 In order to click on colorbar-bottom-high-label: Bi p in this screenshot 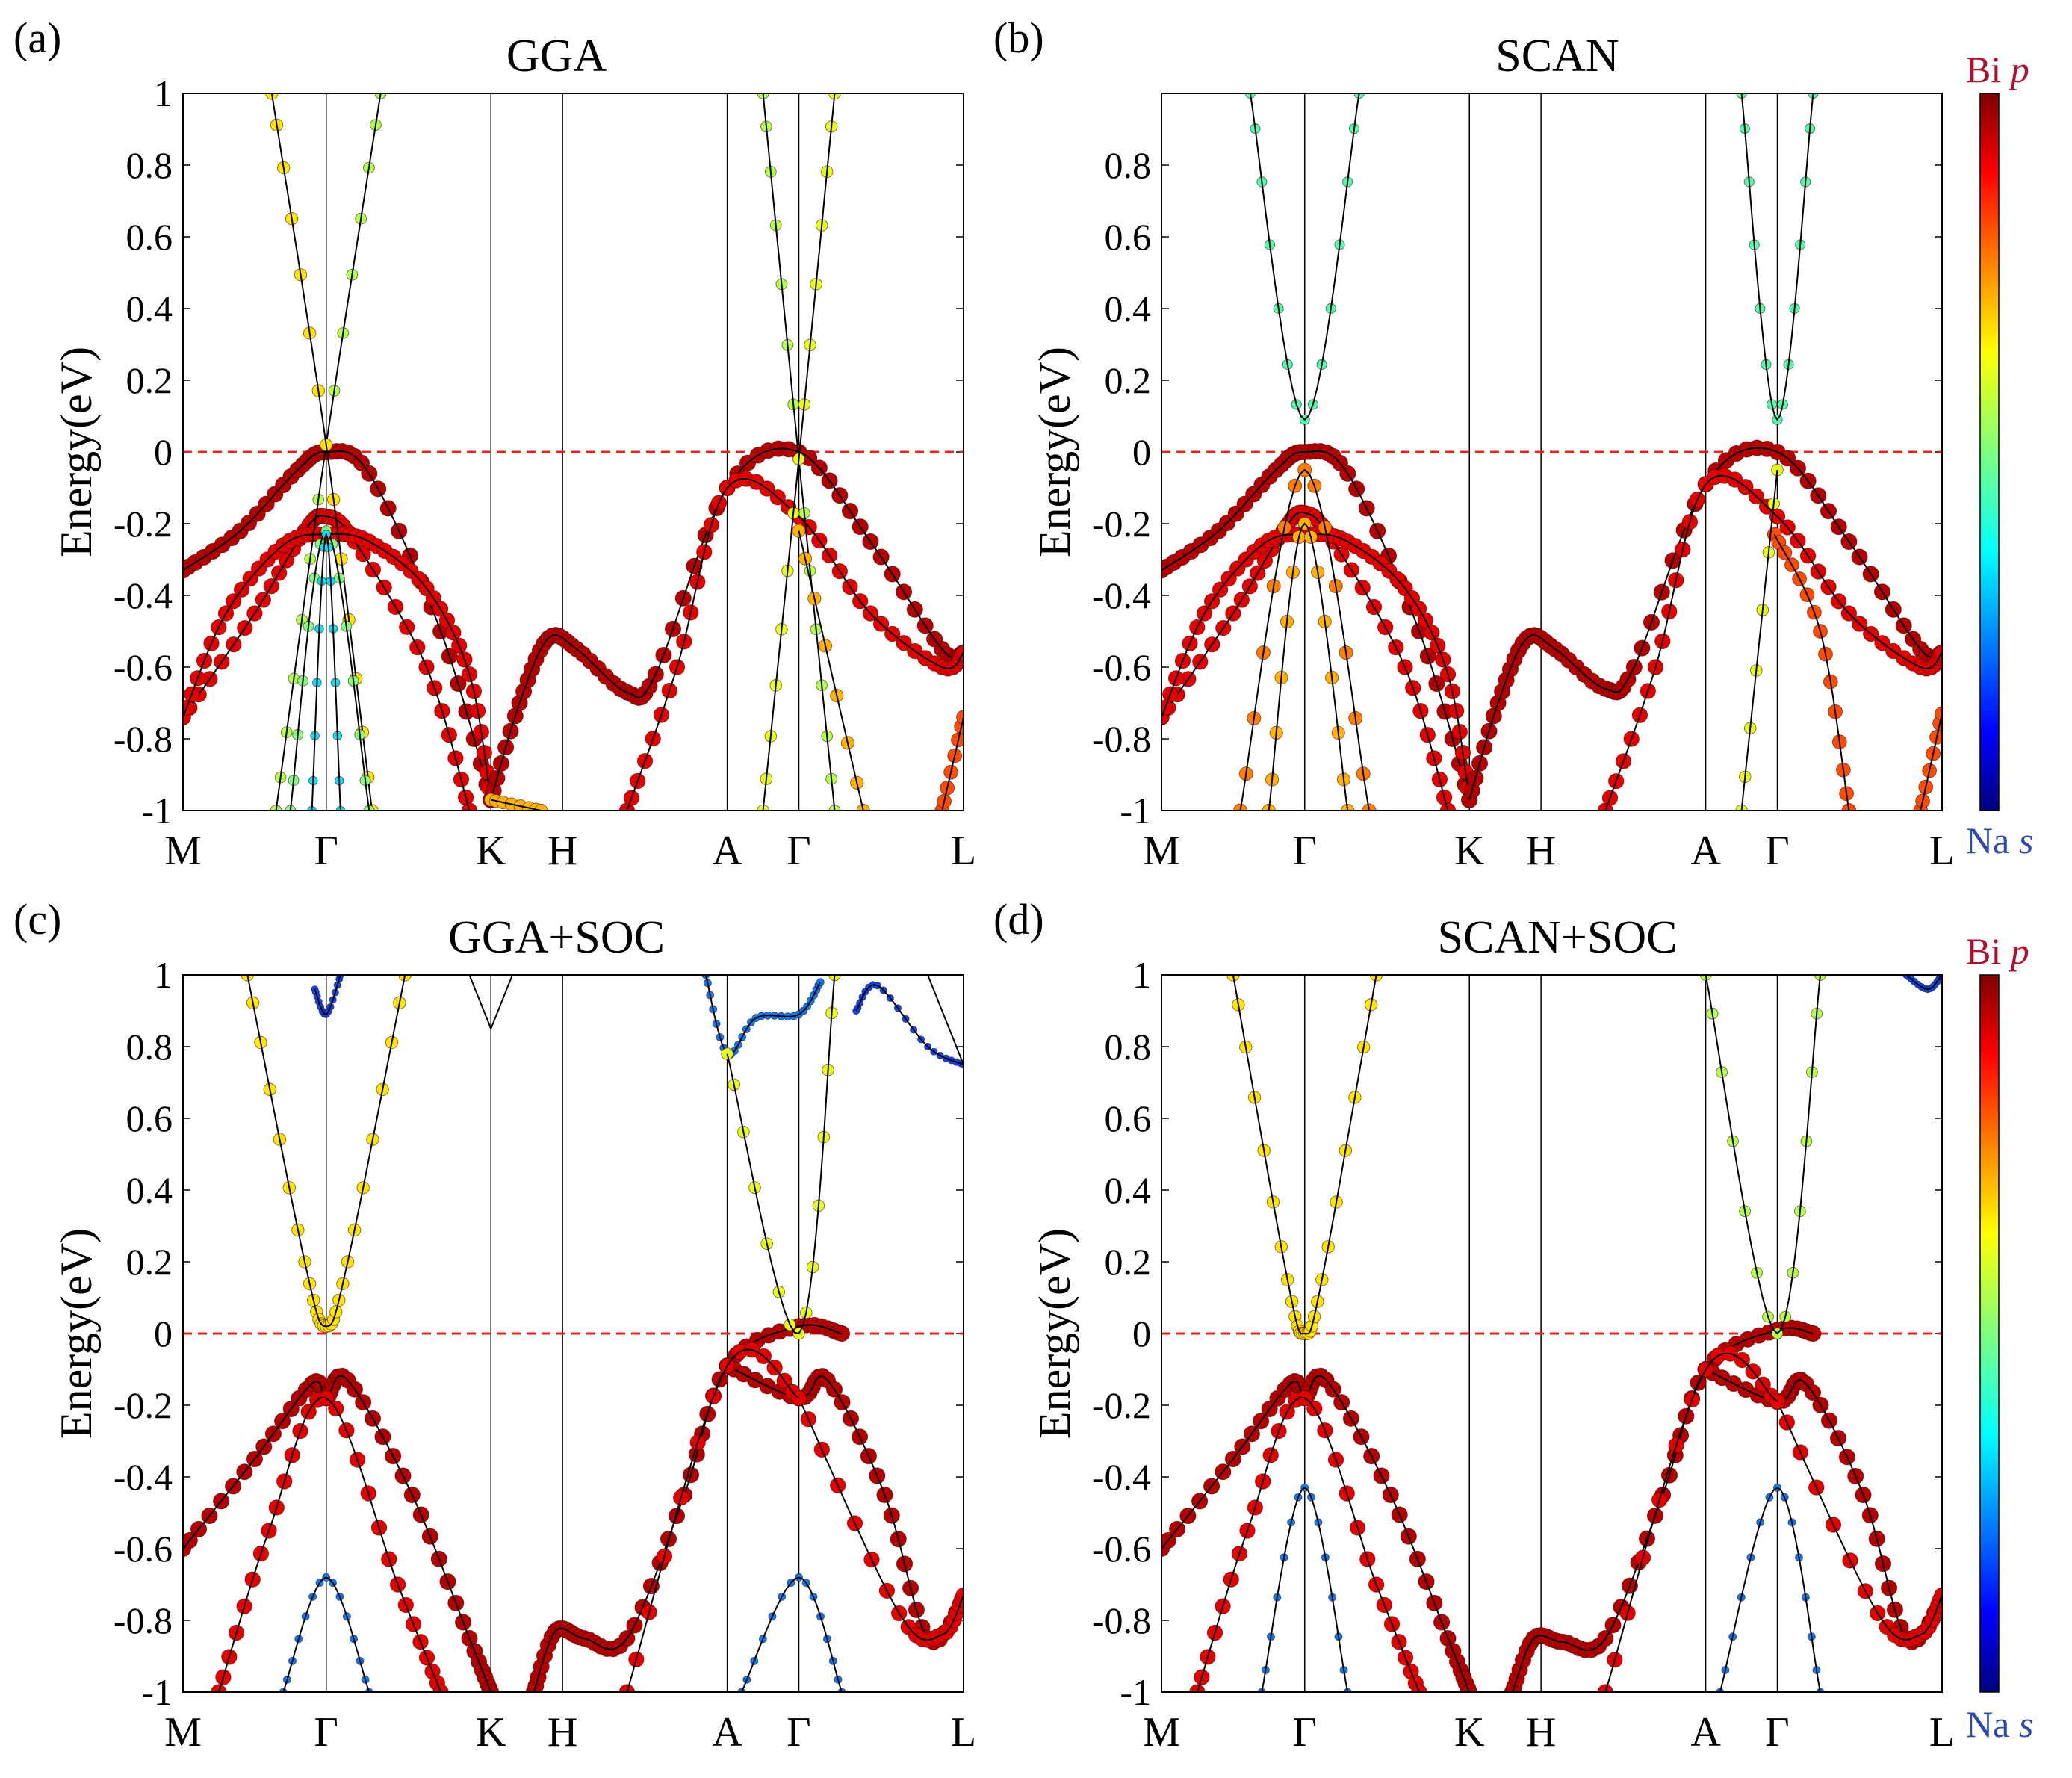, I will do `click(1997, 951)`.